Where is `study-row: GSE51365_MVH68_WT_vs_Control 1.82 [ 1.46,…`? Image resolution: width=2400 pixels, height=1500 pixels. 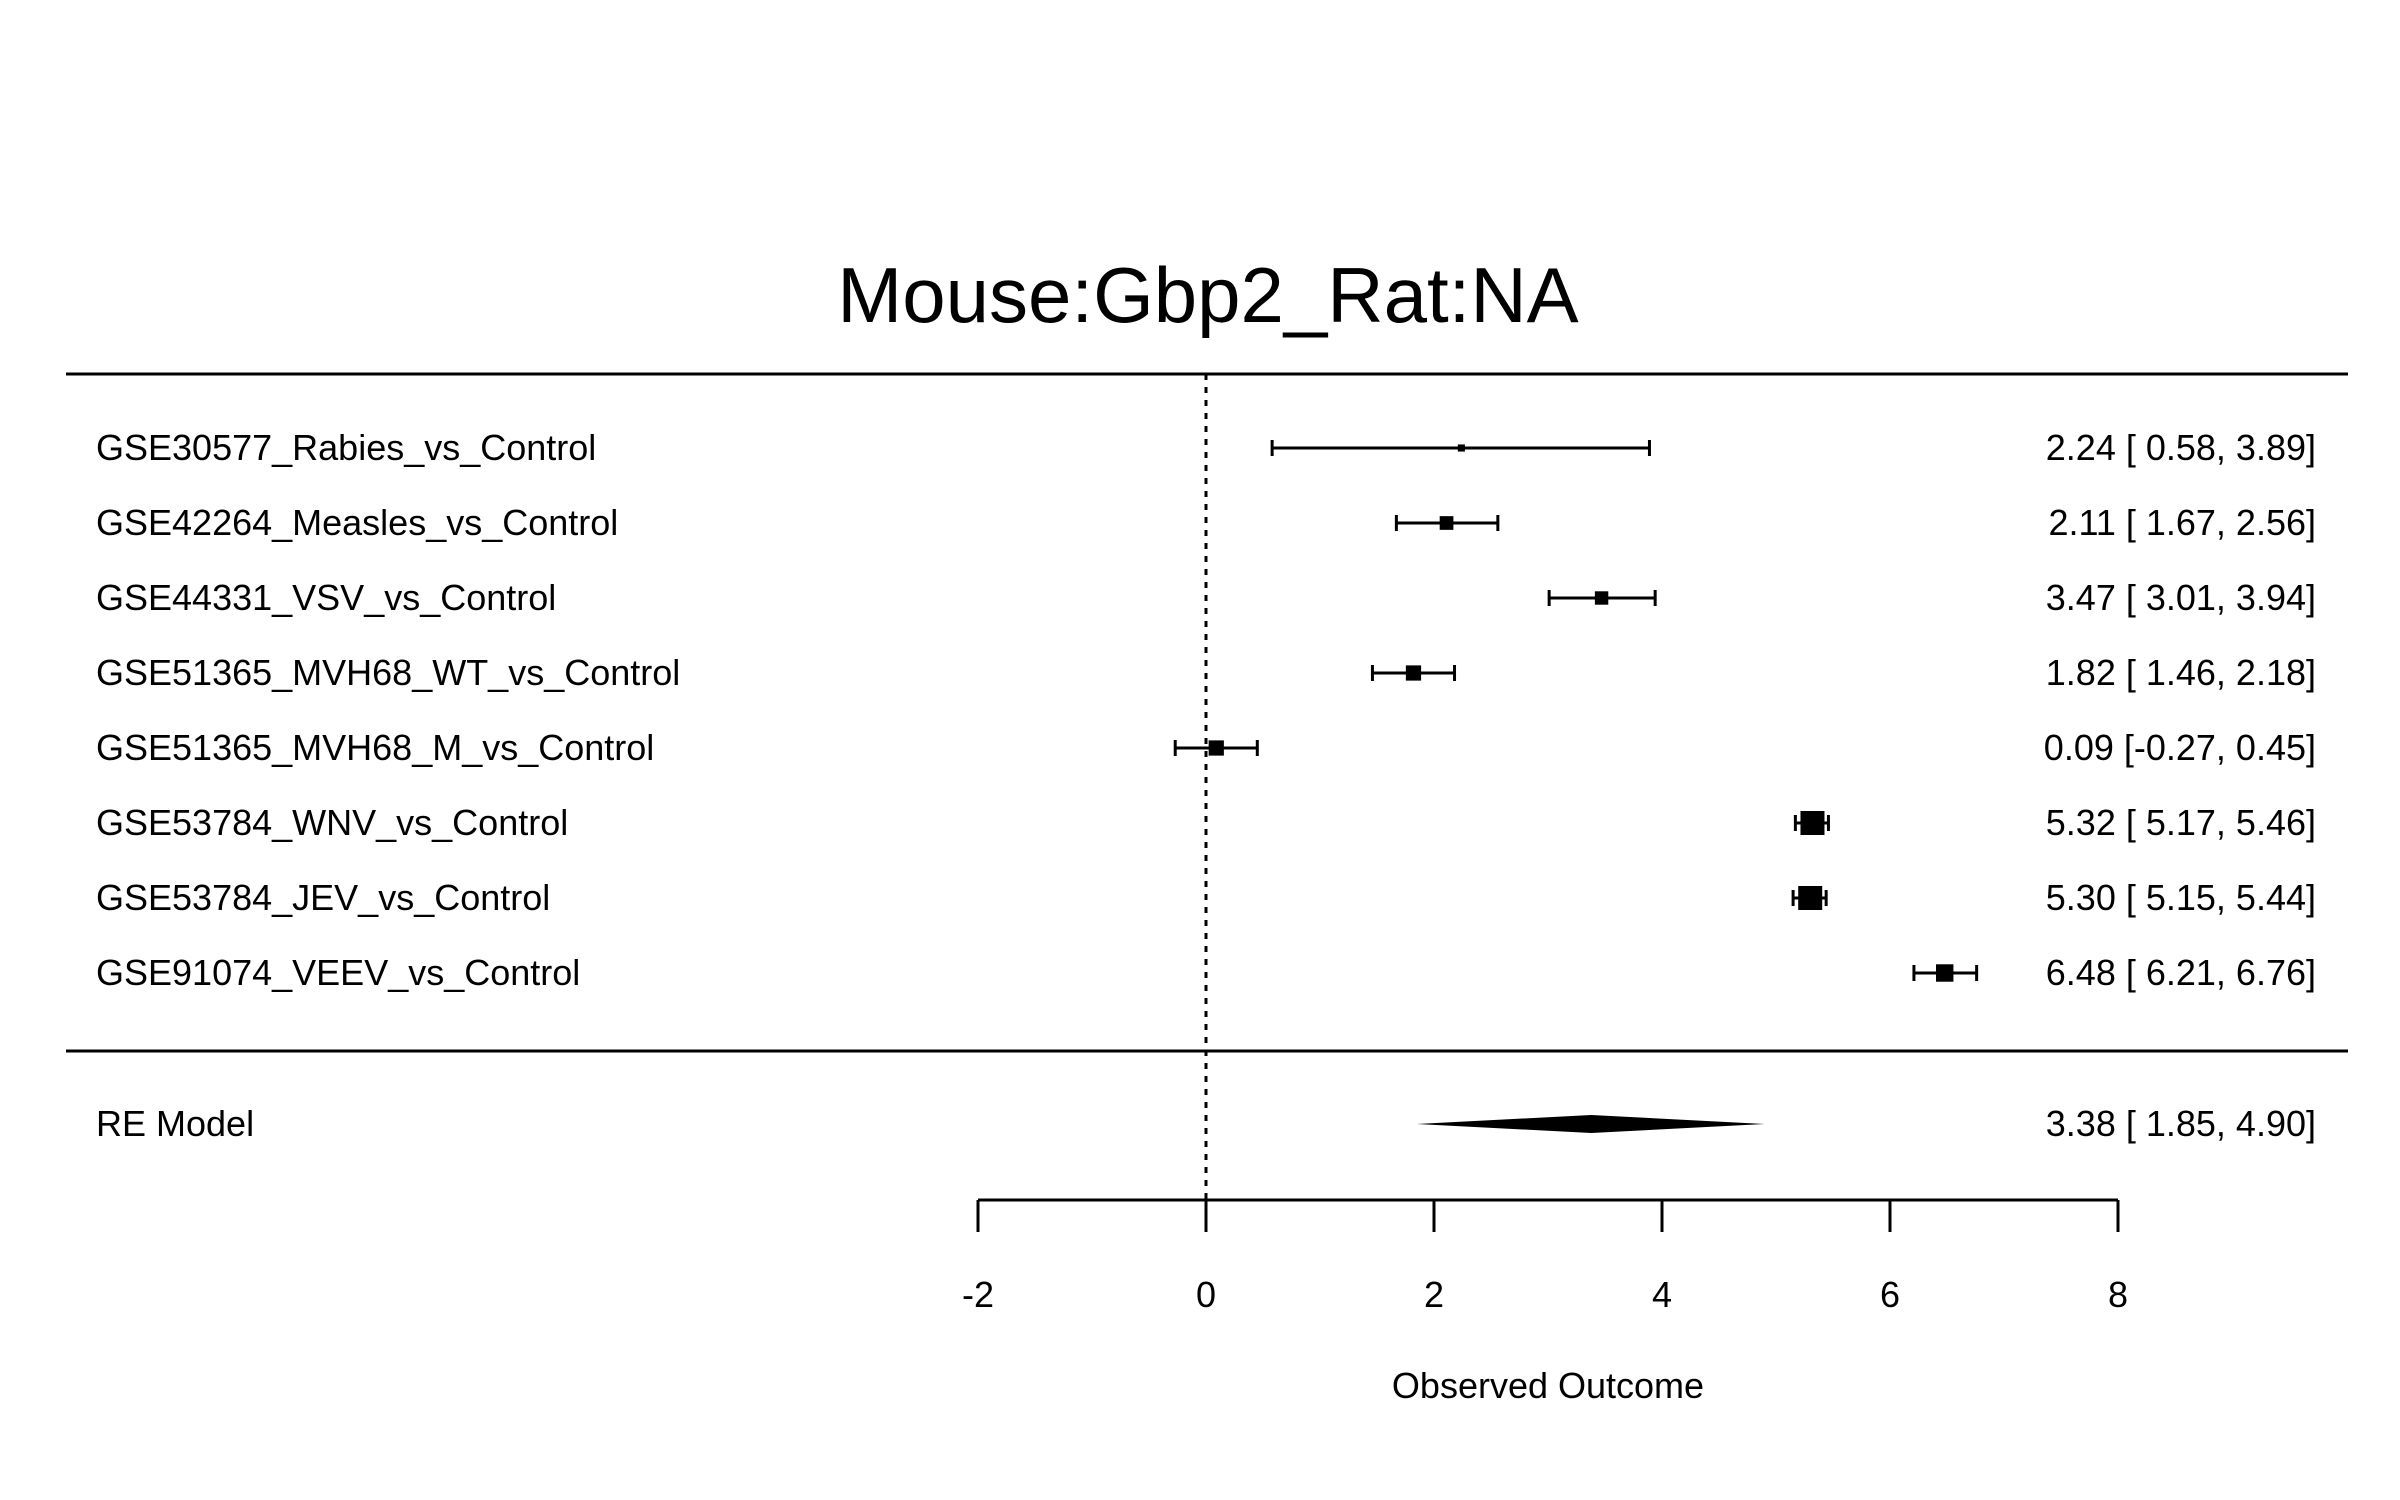 study-row: GSE51365_MVH68_WT_vs_Control 1.82 [ 1.46,… is located at coordinates (1206, 672).